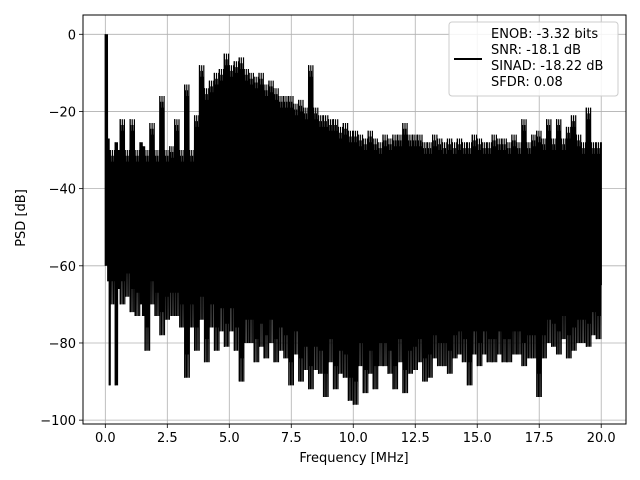 The height and width of the screenshot is (480, 640). I want to click on legend-line-sinad: SINAD: -18.22 dB, so click(547, 66).